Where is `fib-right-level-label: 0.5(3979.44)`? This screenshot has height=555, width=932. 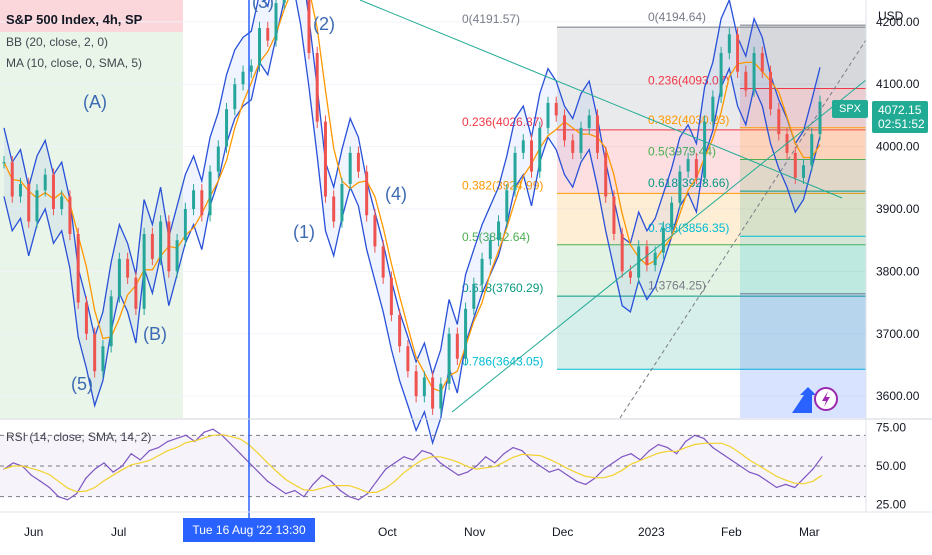 fib-right-level-label: 0.5(3979.44) is located at coordinates (682, 151).